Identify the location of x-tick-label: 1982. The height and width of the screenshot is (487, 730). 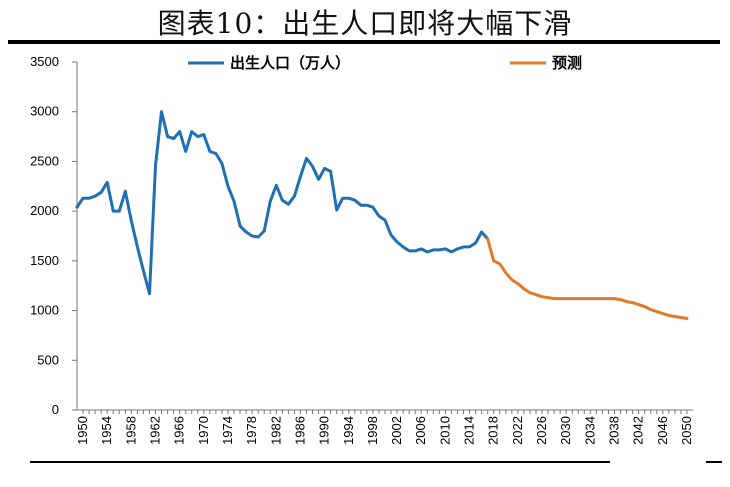
(275, 430).